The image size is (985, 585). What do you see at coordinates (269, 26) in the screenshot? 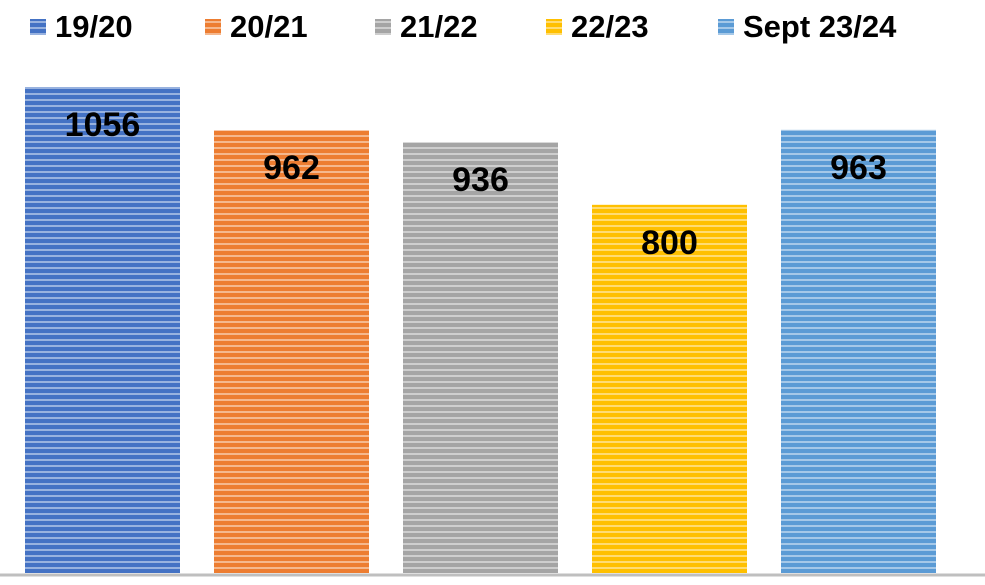
I see `legend-label: 20/21` at bounding box center [269, 26].